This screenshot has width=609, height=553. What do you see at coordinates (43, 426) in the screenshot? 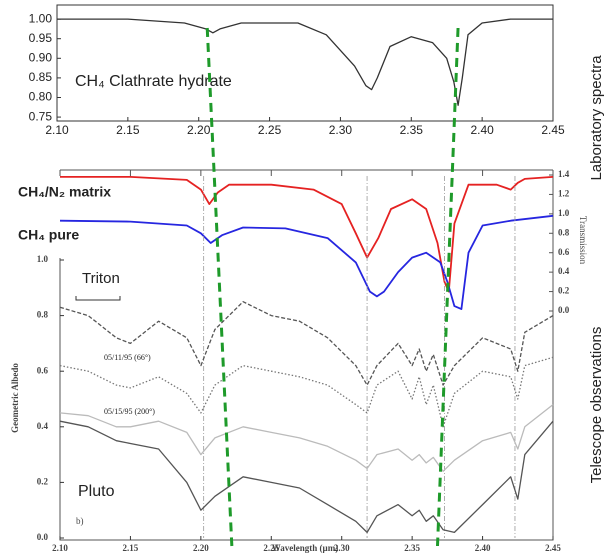
I see `y-tick-label: 0.4` at bounding box center [43, 426].